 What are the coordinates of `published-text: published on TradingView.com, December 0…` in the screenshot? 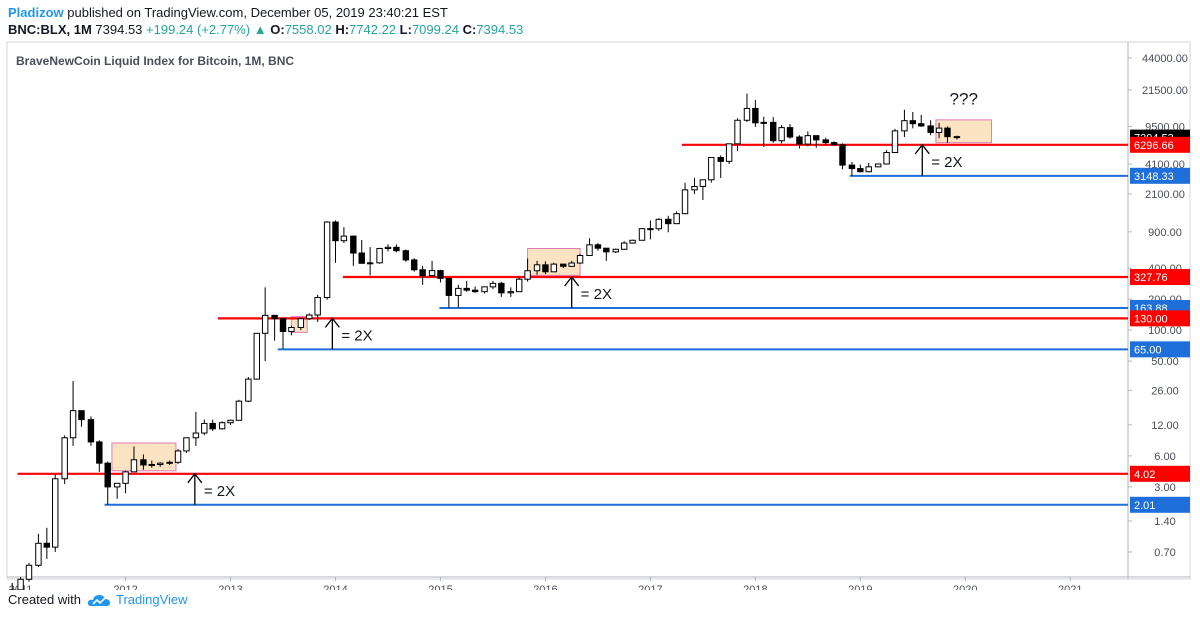 It's located at (257, 12).